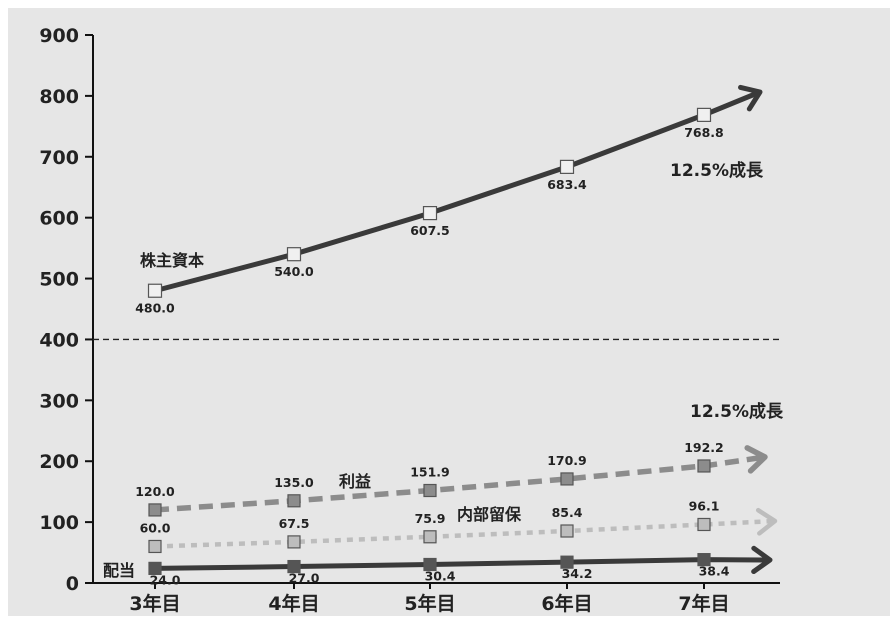 The height and width of the screenshot is (618, 892). What do you see at coordinates (59, 340) in the screenshot?
I see `y-tick-label: 400` at bounding box center [59, 340].